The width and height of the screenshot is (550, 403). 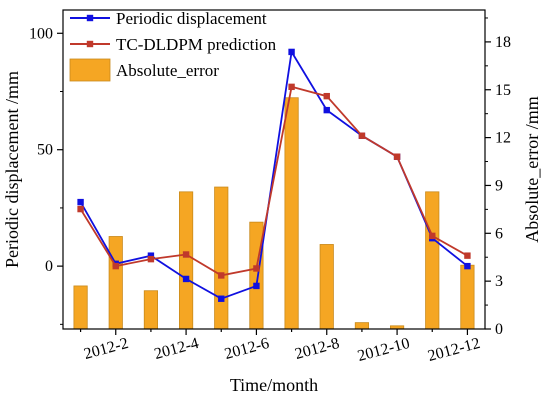 What do you see at coordinates (90, 70) in the screenshot?
I see `legend-swatch-absolute-error` at bounding box center [90, 70].